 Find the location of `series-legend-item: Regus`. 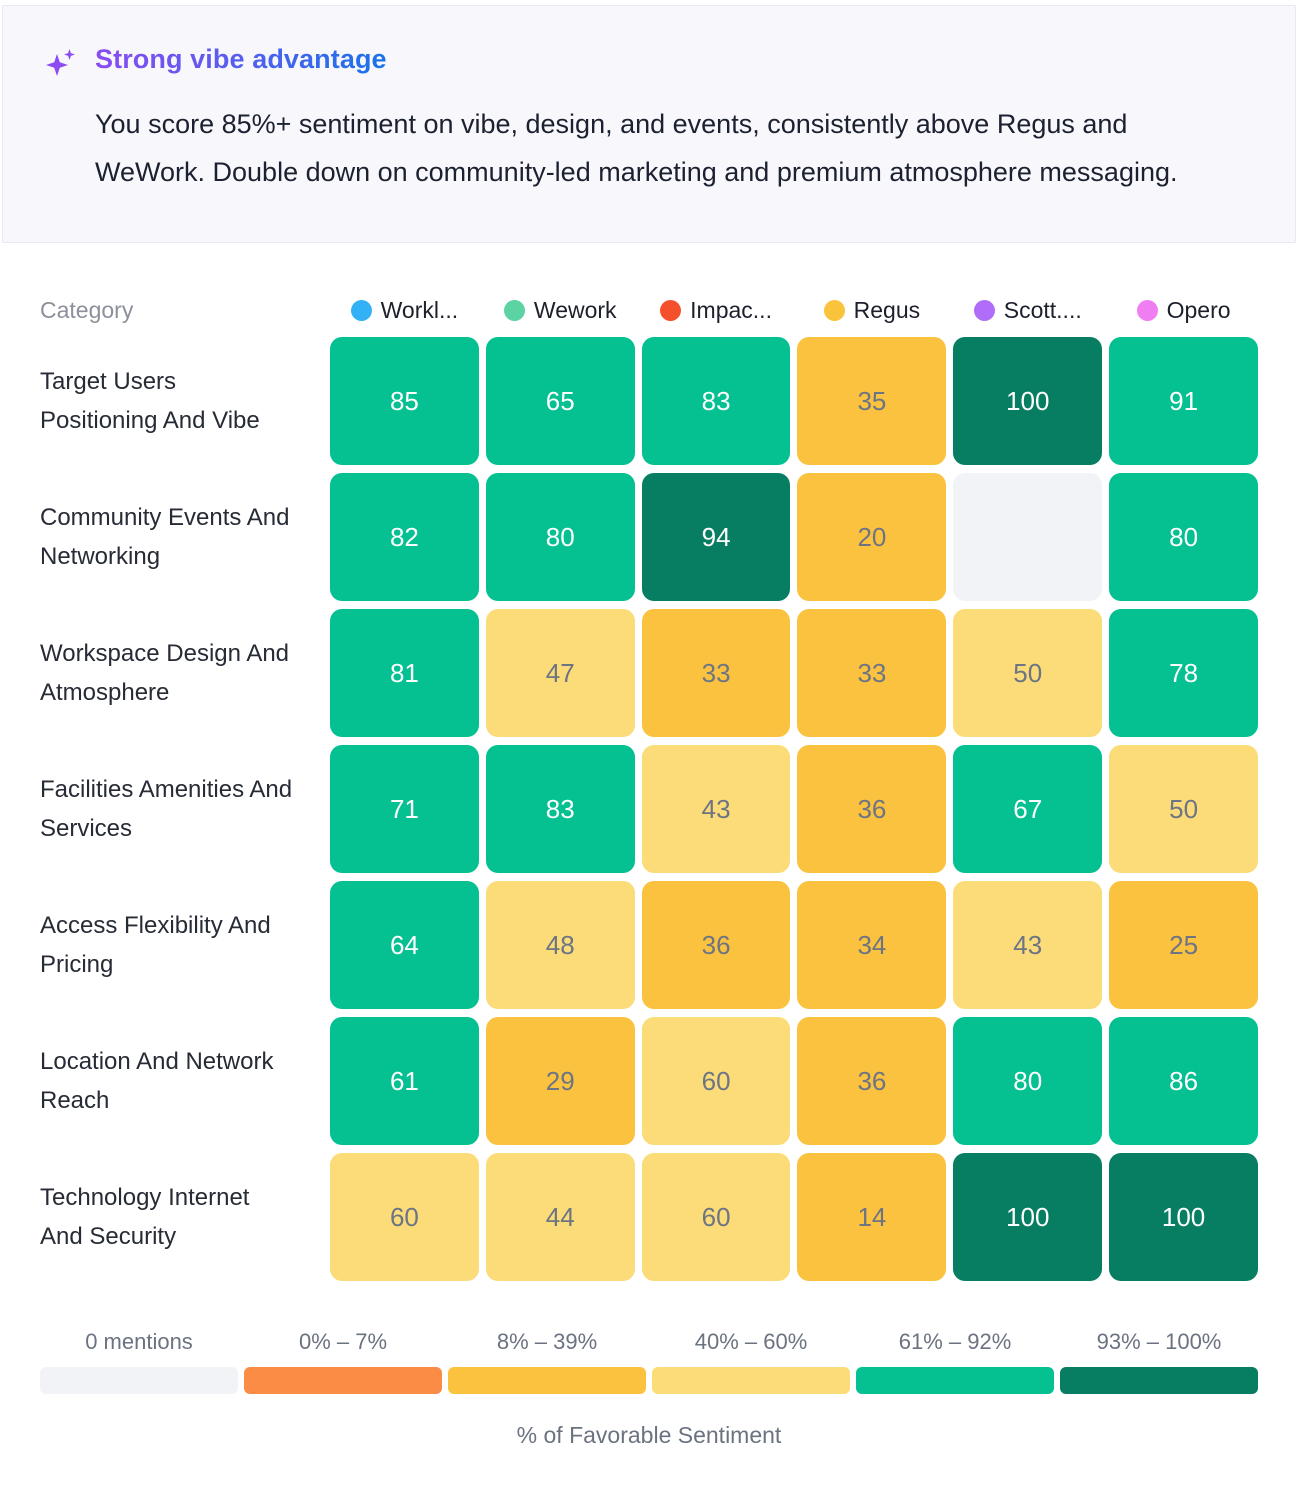

series-legend-item: Regus is located at coordinates (871, 310).